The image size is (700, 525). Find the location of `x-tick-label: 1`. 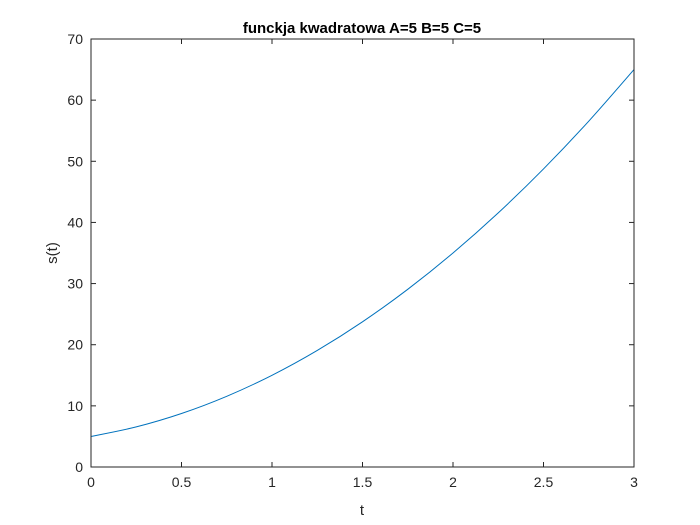

x-tick-label: 1 is located at coordinates (272, 482).